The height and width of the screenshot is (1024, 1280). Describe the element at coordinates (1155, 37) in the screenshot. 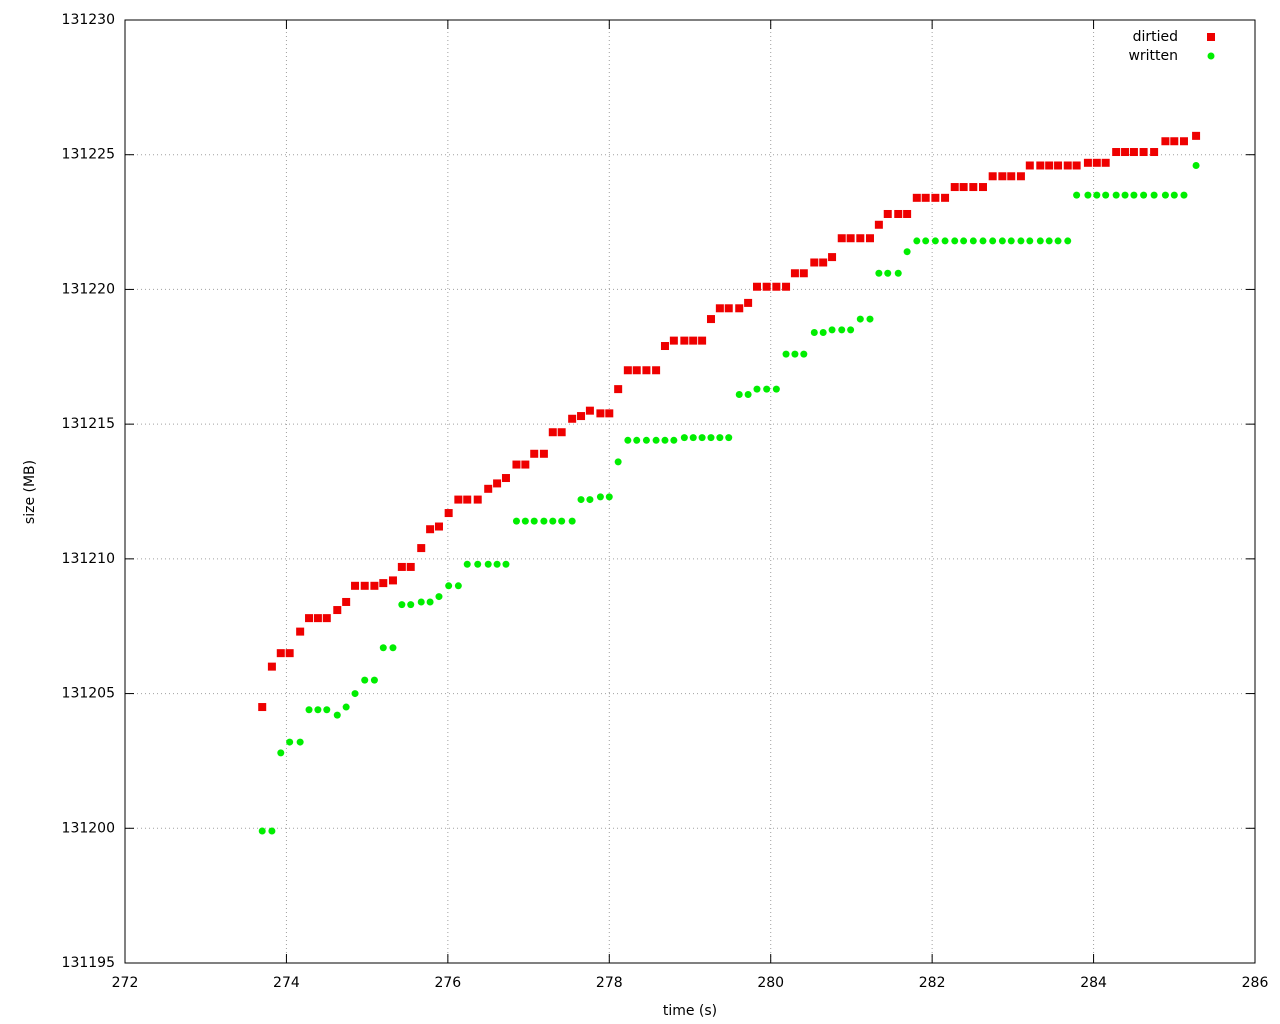

I see `legend-label: dirtied` at that location.